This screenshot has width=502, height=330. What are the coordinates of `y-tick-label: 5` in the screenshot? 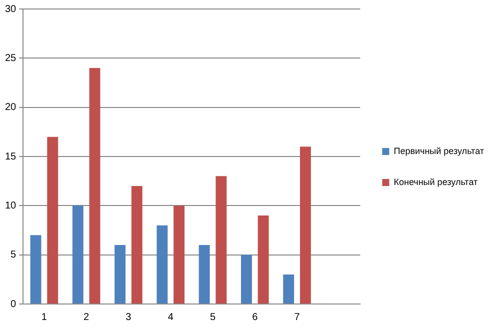 It's located at (13, 255).